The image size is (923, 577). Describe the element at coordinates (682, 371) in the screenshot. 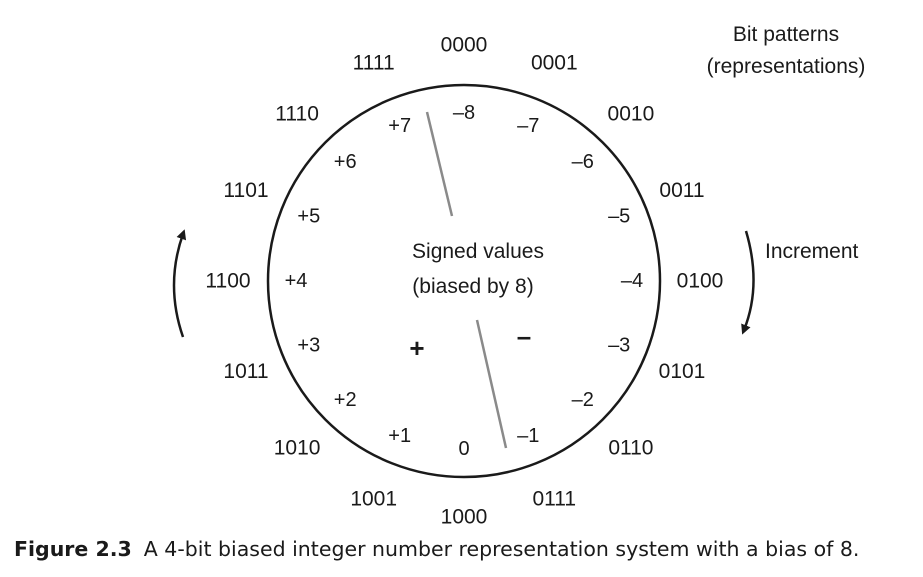

I see `bit-pattern-0101: 0101` at that location.